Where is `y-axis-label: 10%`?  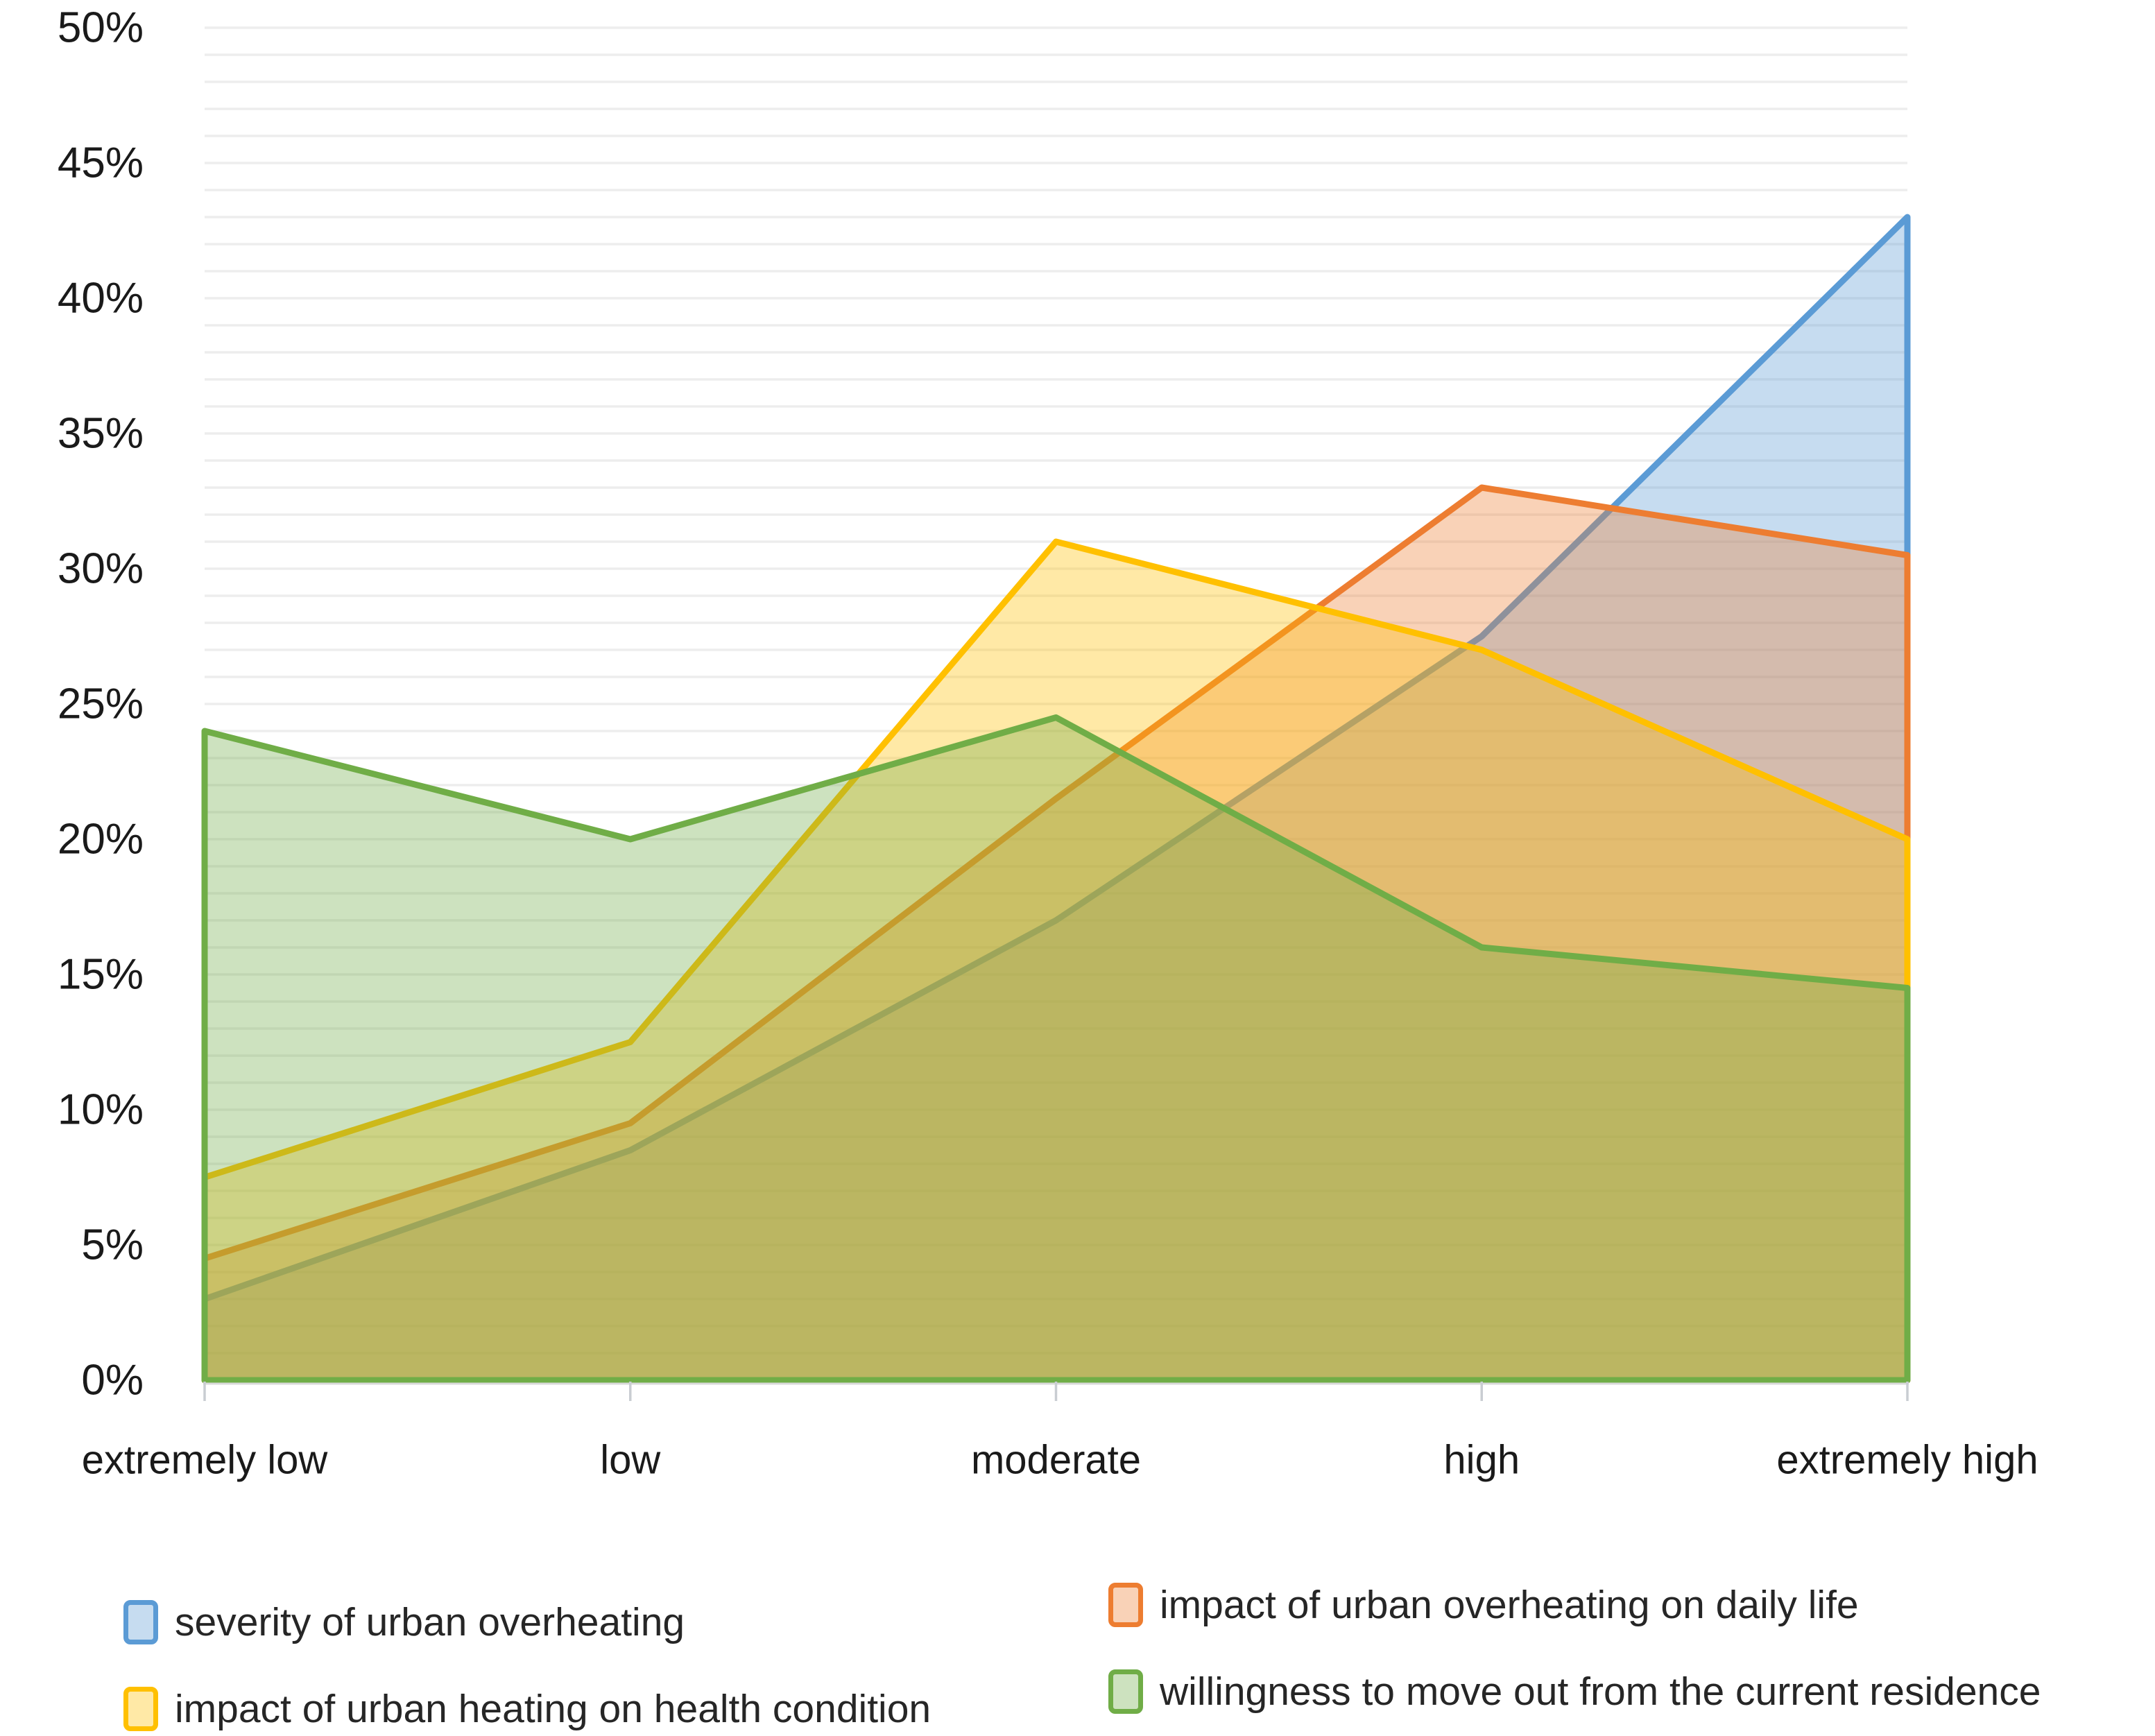
y-axis-label: 10% is located at coordinates (101, 1110).